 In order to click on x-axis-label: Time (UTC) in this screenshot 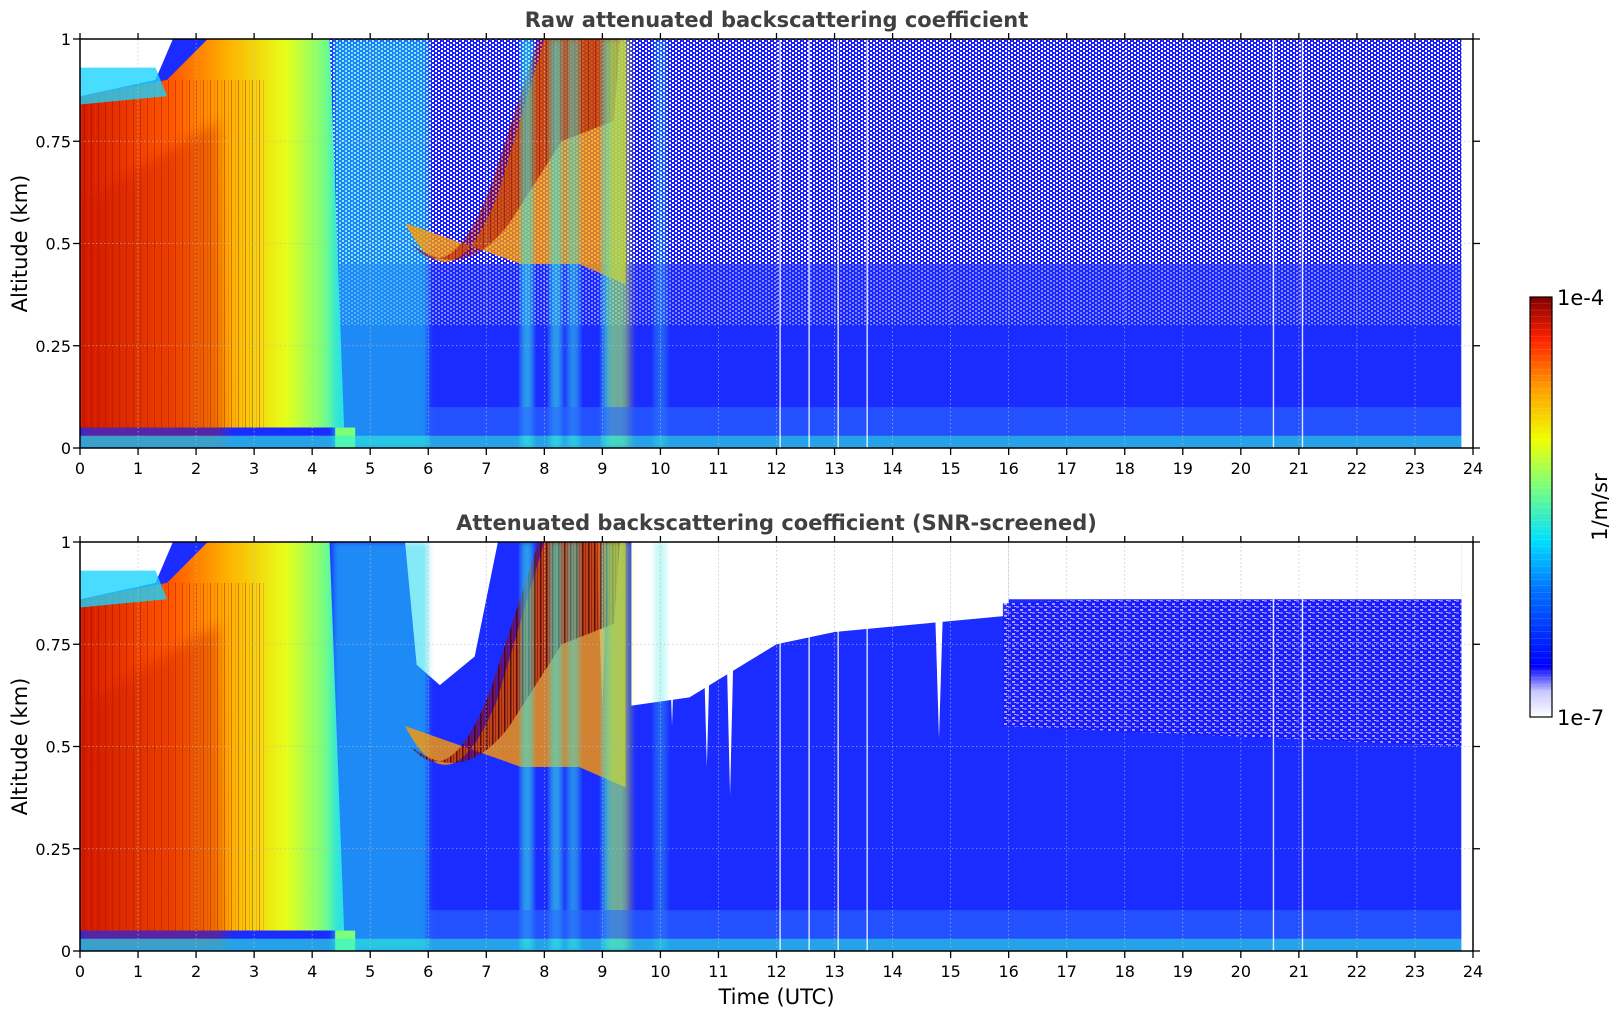, I will do `click(775, 997)`.